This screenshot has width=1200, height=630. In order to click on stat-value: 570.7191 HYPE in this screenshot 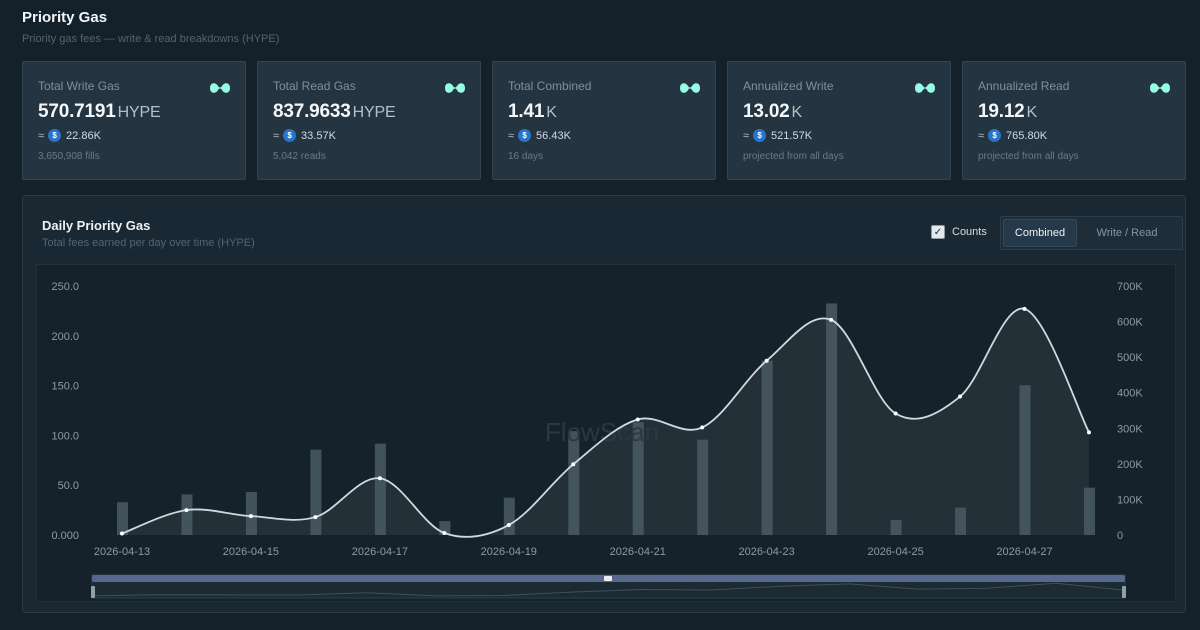, I will do `click(134, 112)`.